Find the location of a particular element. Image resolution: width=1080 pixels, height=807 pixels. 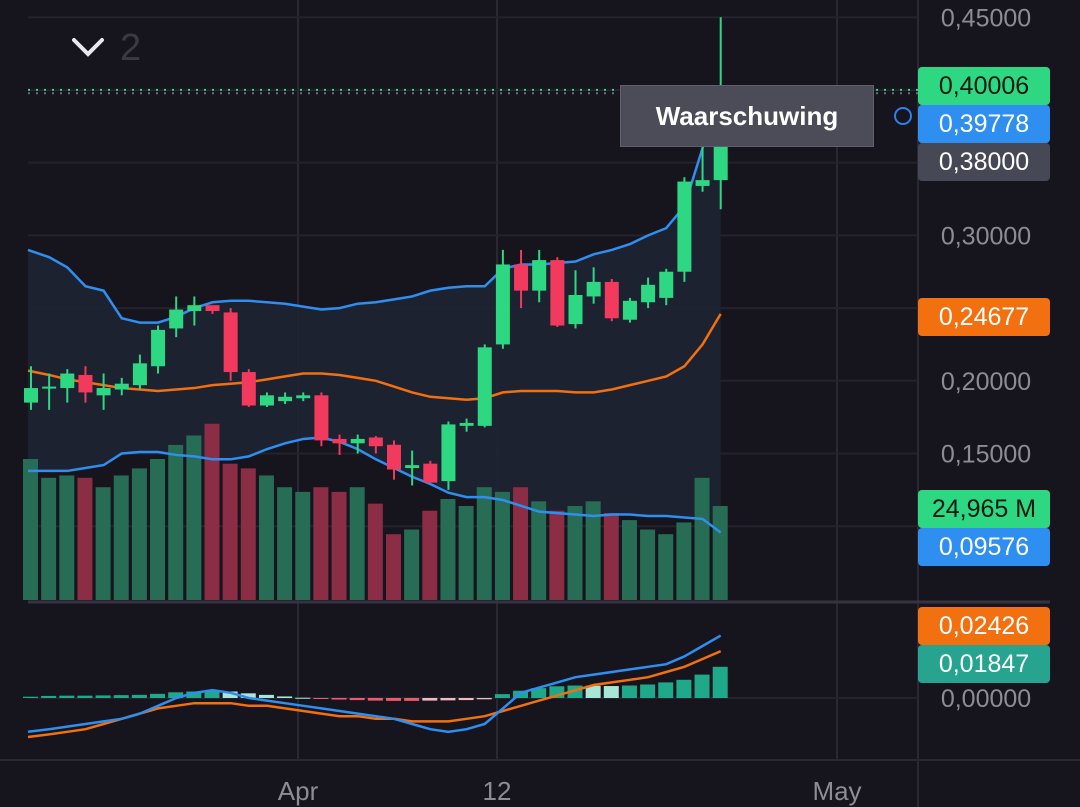

time-tick-label-2: May is located at coordinates (836, 791).